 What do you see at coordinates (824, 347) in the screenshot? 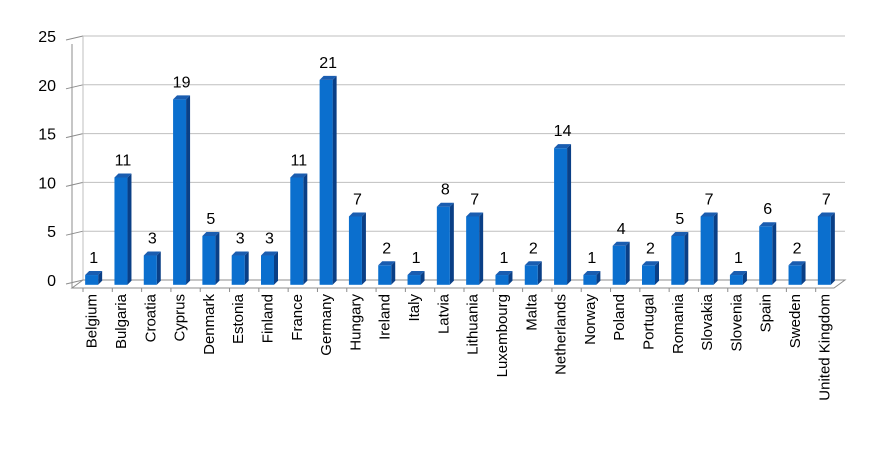
I see `x-tick-label: United Kingdom` at bounding box center [824, 347].